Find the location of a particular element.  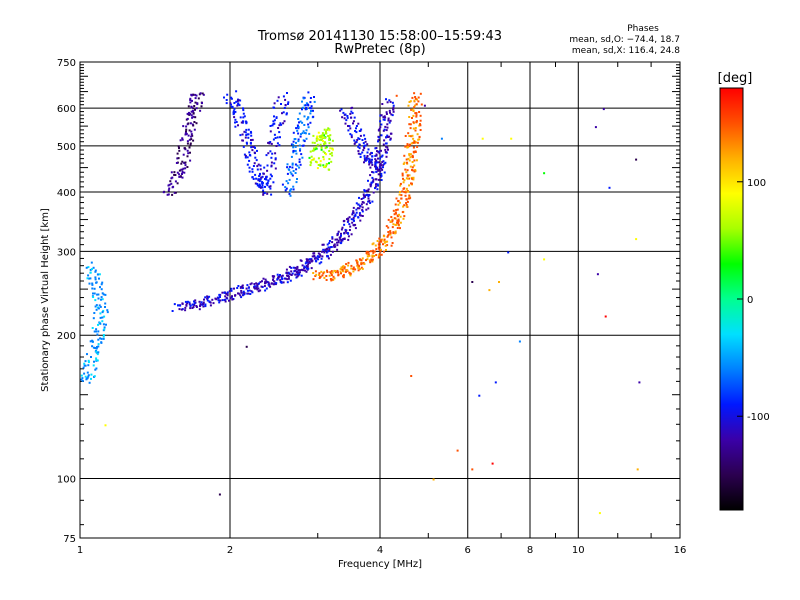

colorbar-label: [deg] is located at coordinates (735, 78).